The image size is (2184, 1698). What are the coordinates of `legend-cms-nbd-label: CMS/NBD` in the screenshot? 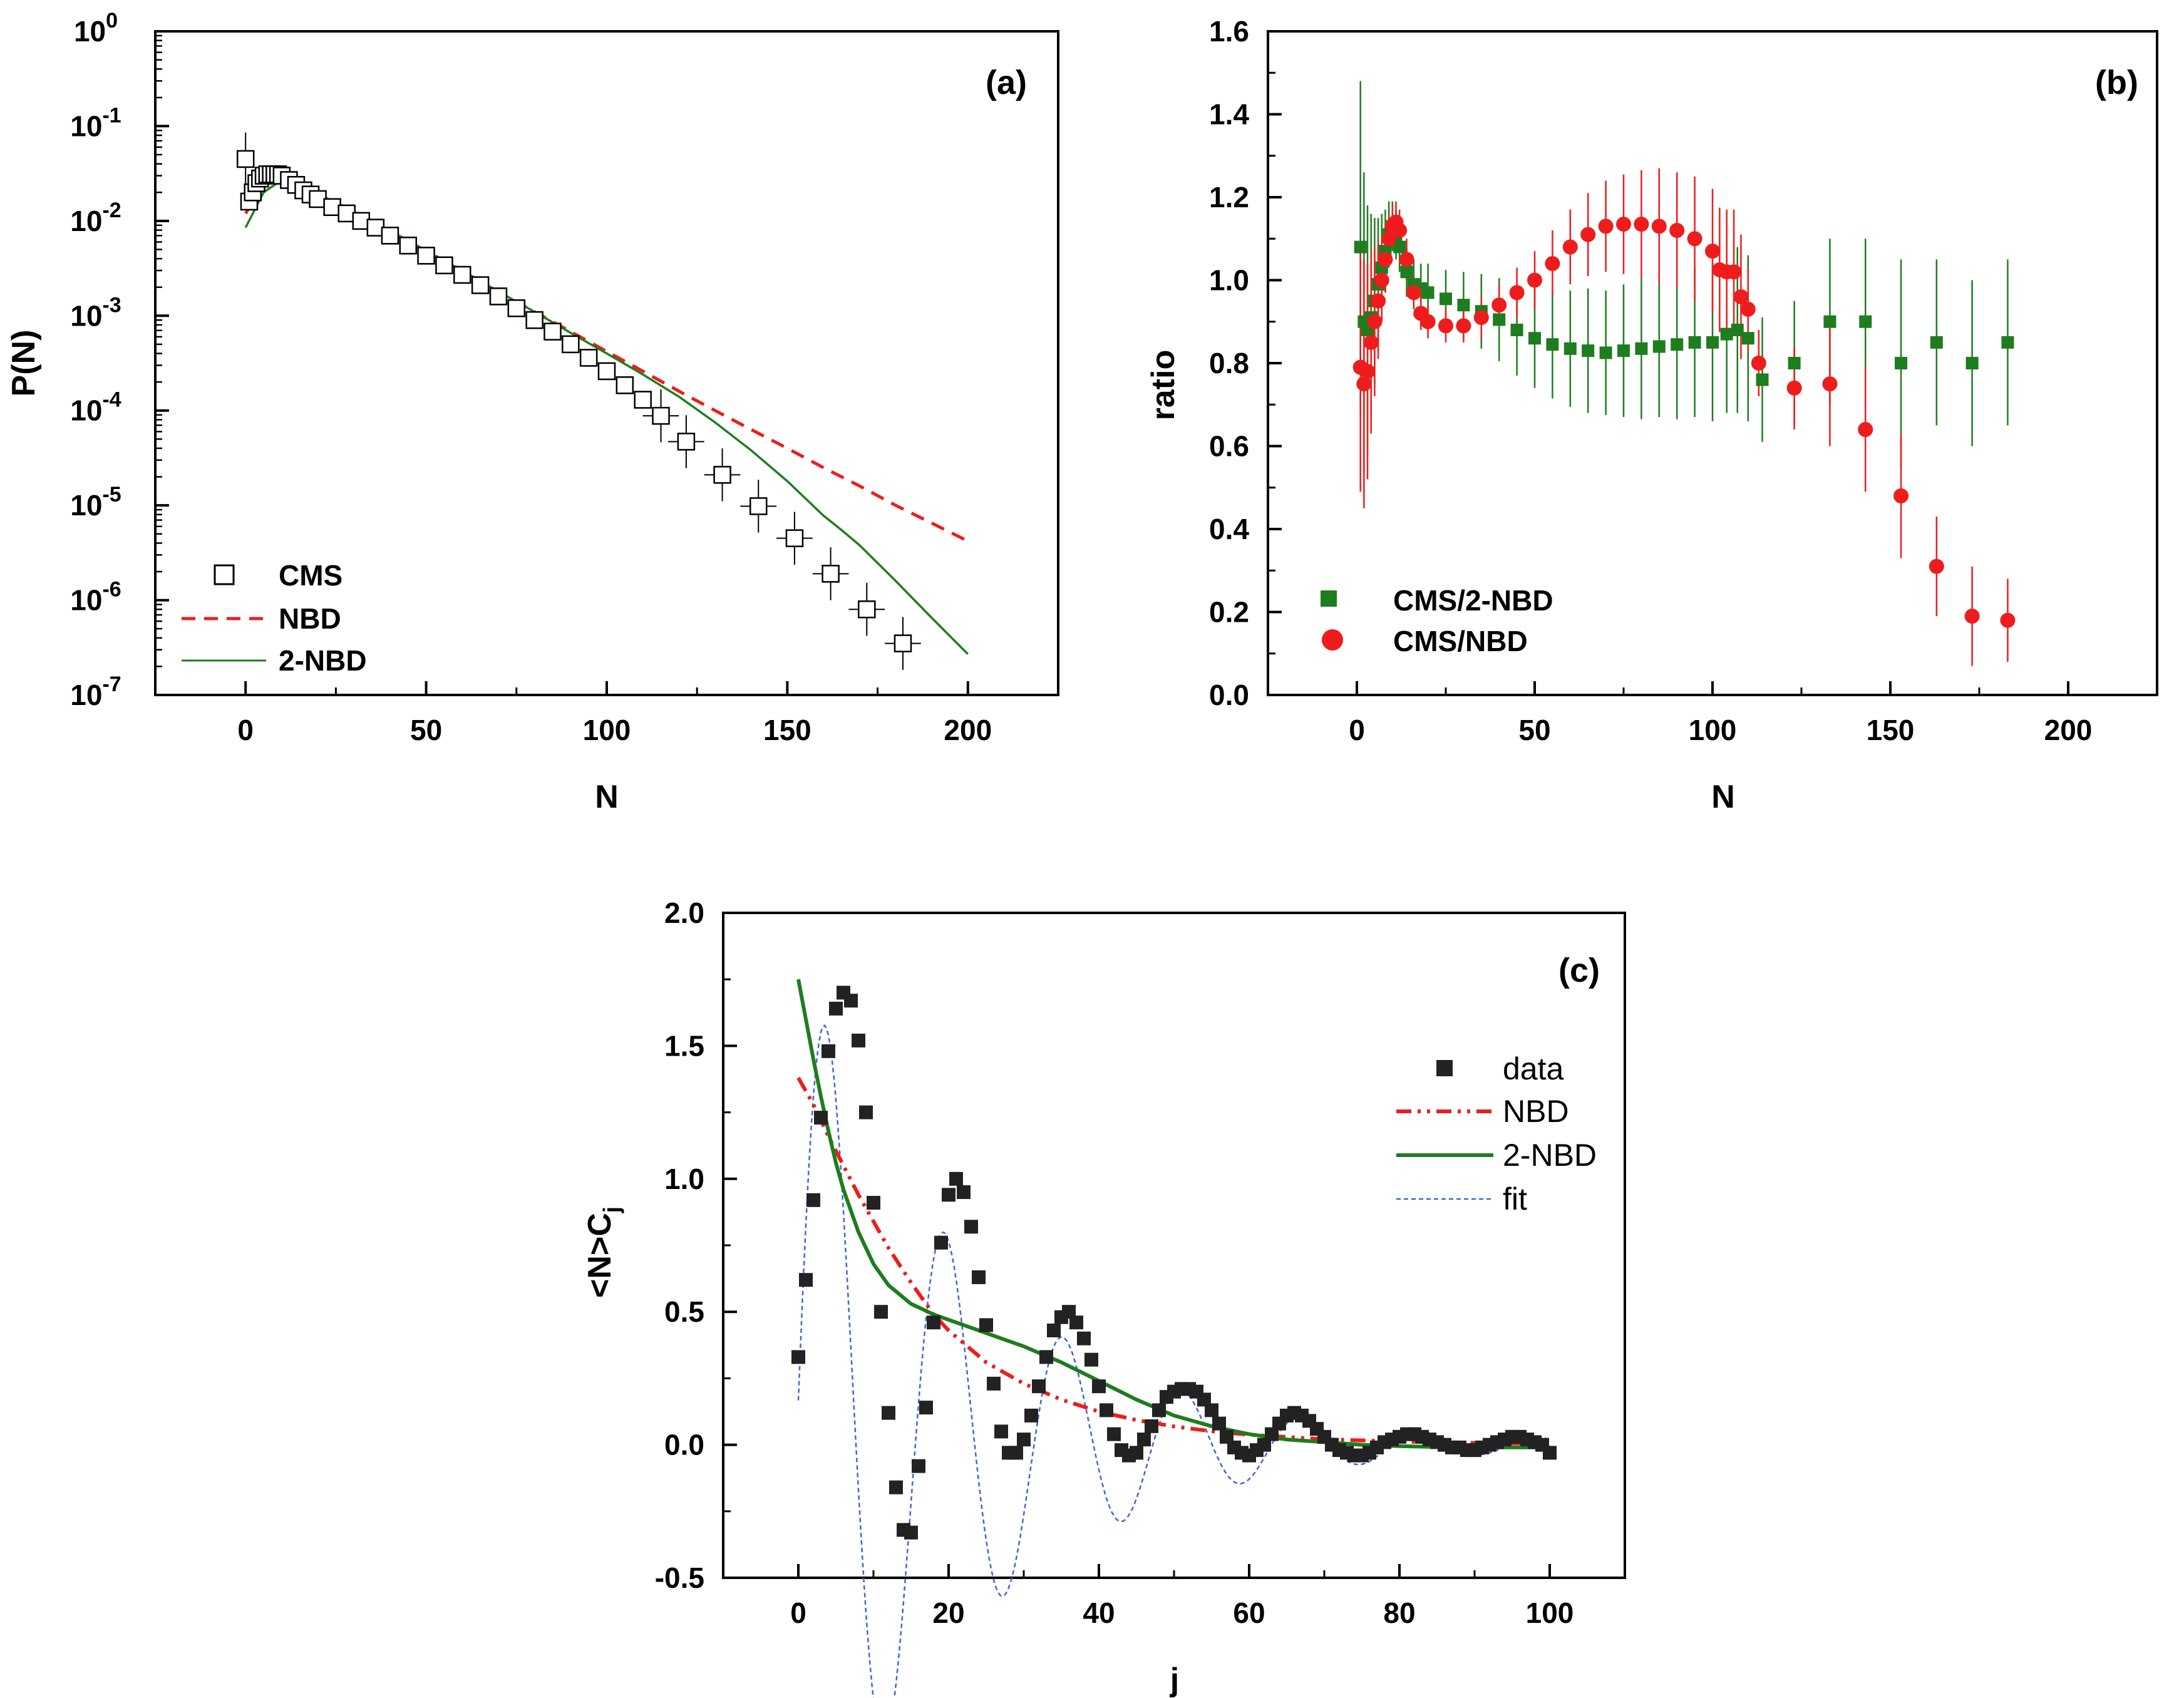 It's located at (1460, 641).